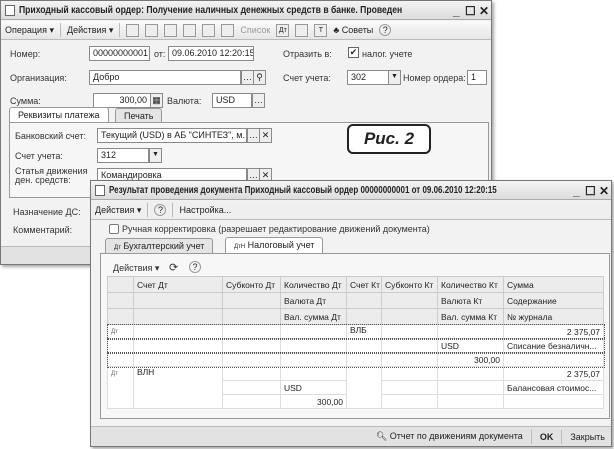  Describe the element at coordinates (470, 284) in the screenshot. I see `column-header: Количество Кт` at that location.